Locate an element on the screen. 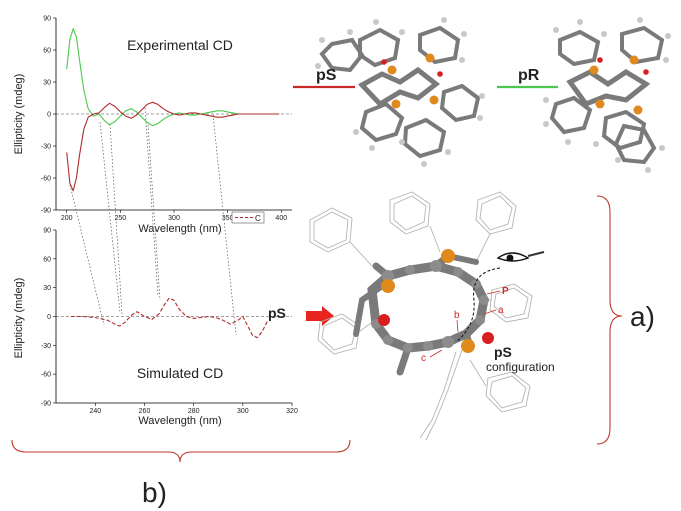 This screenshot has width=681, height=511. sim-y-tick-label: 30 is located at coordinates (47, 288).